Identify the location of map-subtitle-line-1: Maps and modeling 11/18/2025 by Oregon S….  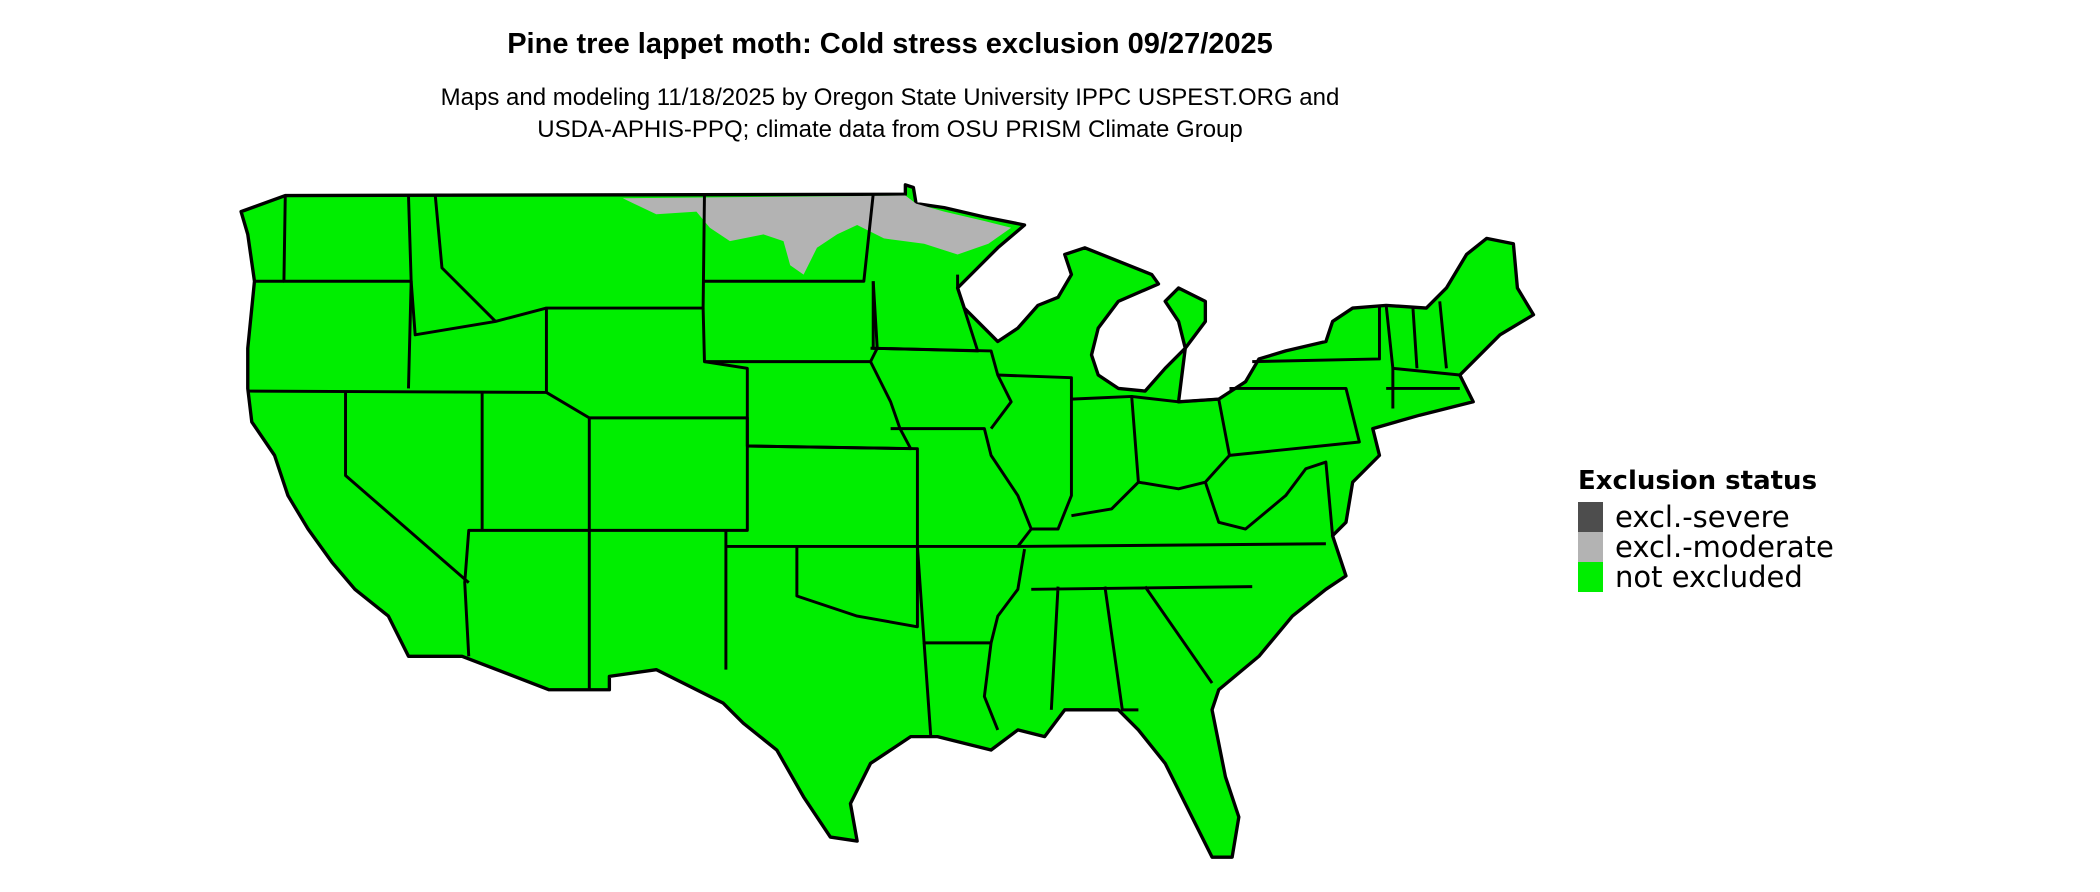
(890, 97).